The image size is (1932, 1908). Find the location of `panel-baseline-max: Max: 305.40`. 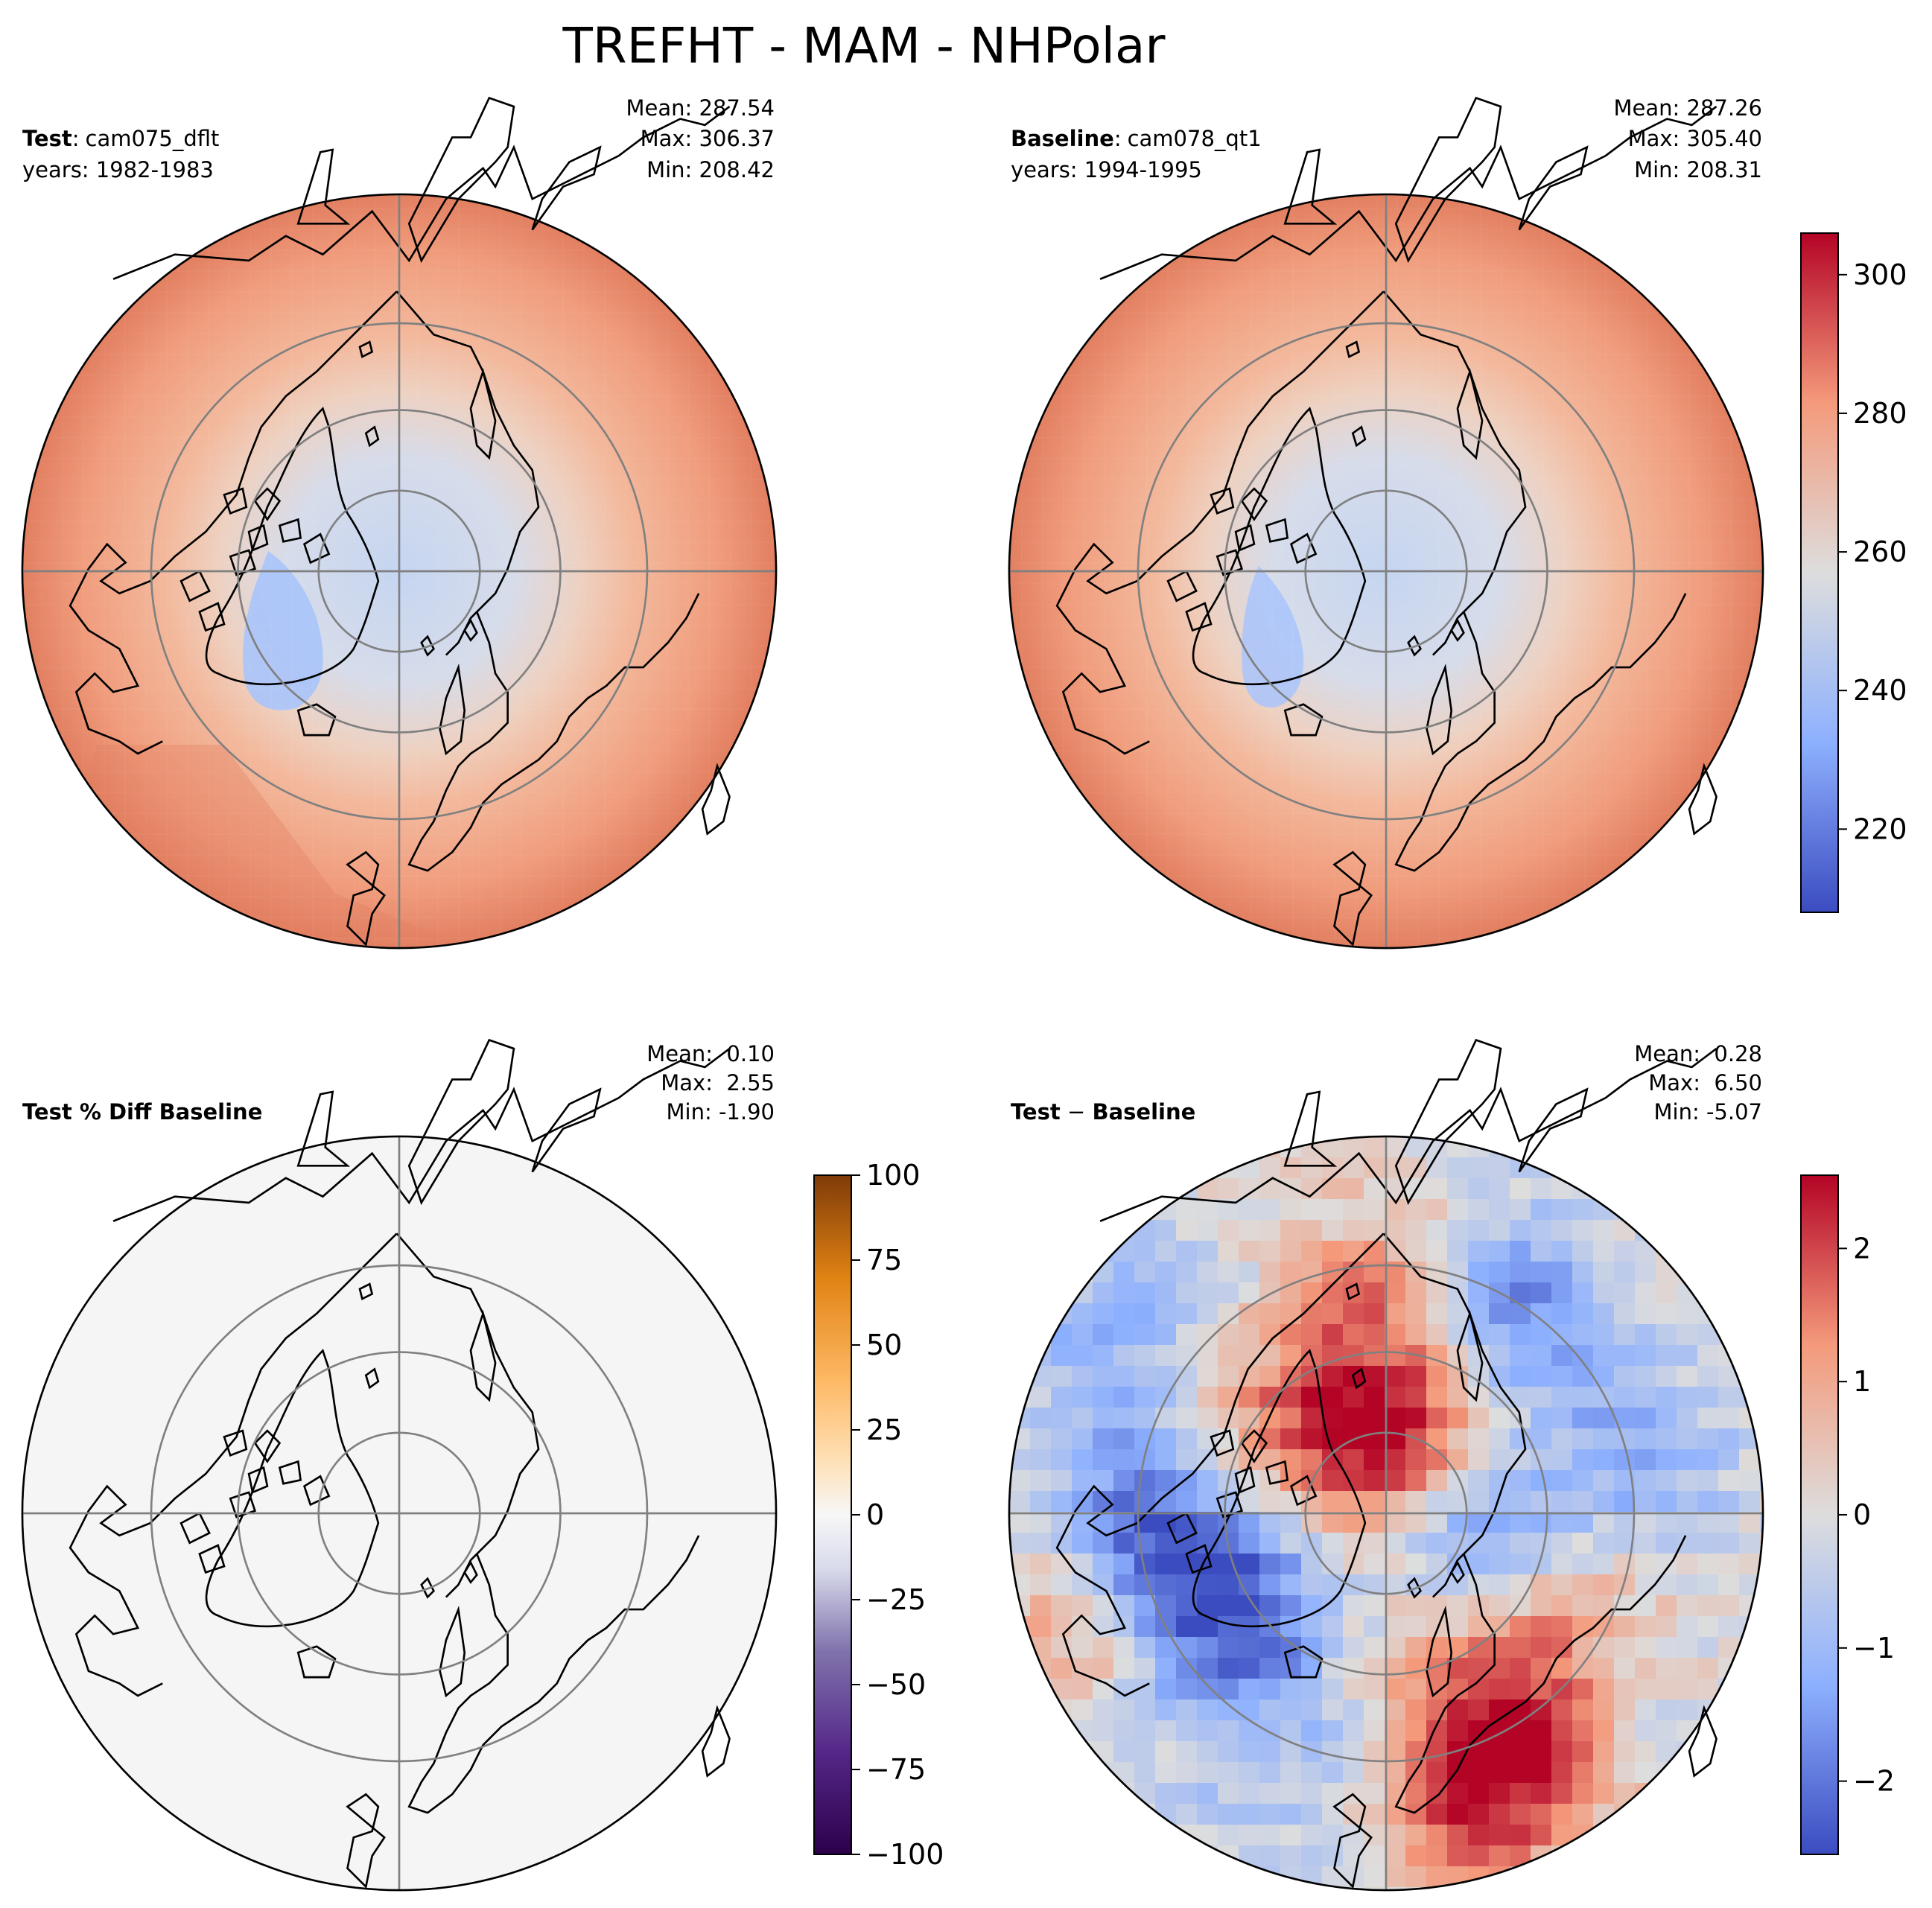

panel-baseline-max: Max: 305.40 is located at coordinates (1695, 139).